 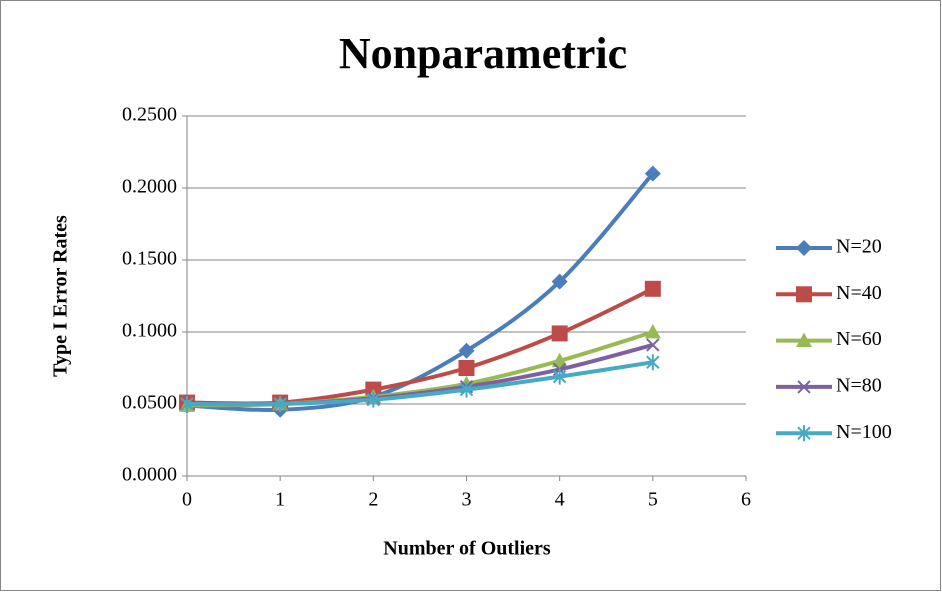 I want to click on x-tick-label: 2, so click(x=373, y=500).